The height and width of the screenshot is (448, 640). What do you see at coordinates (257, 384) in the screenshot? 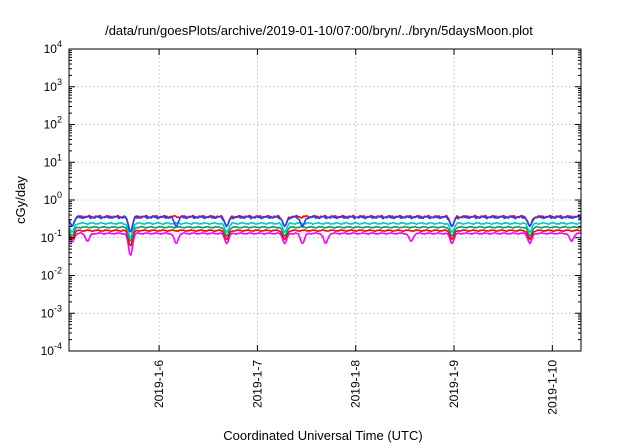
I see `x-tick-label: 2019-1-7` at bounding box center [257, 384].